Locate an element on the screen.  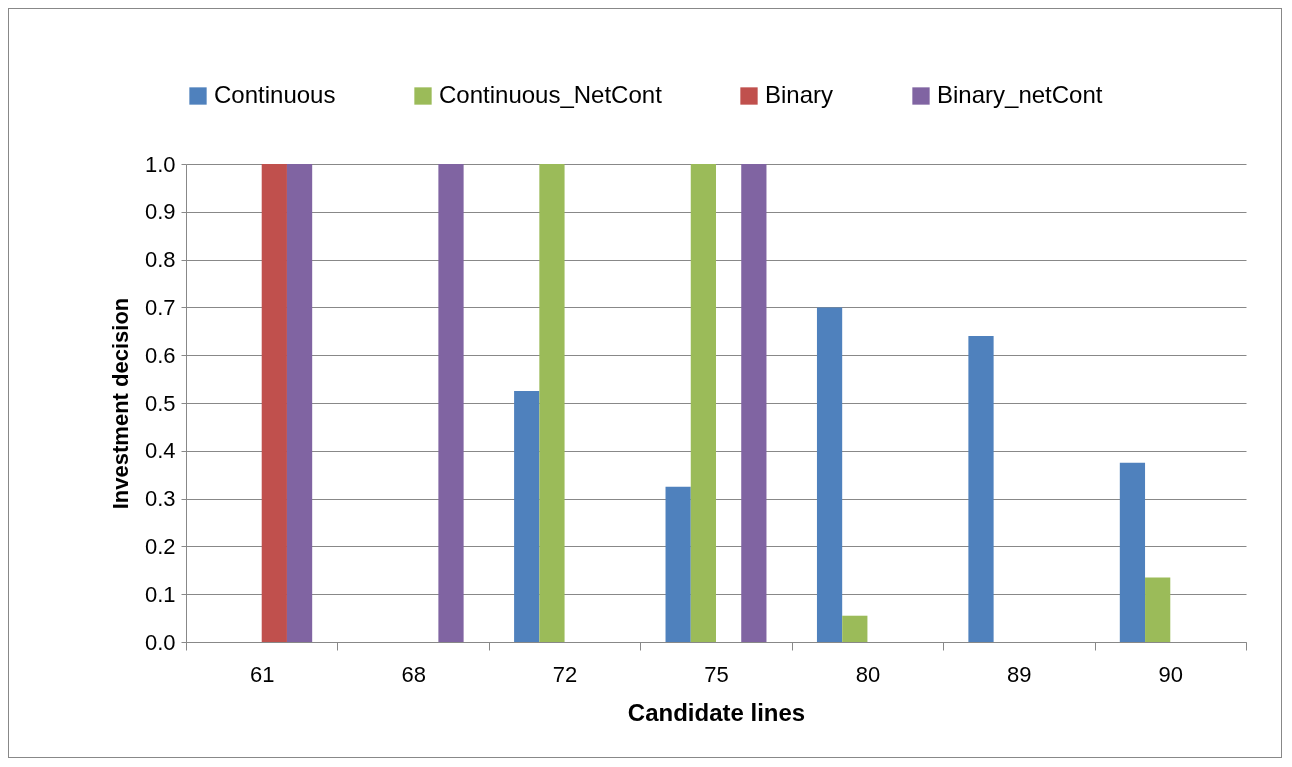
y-tick-label: 0.2 is located at coordinates (160, 546).